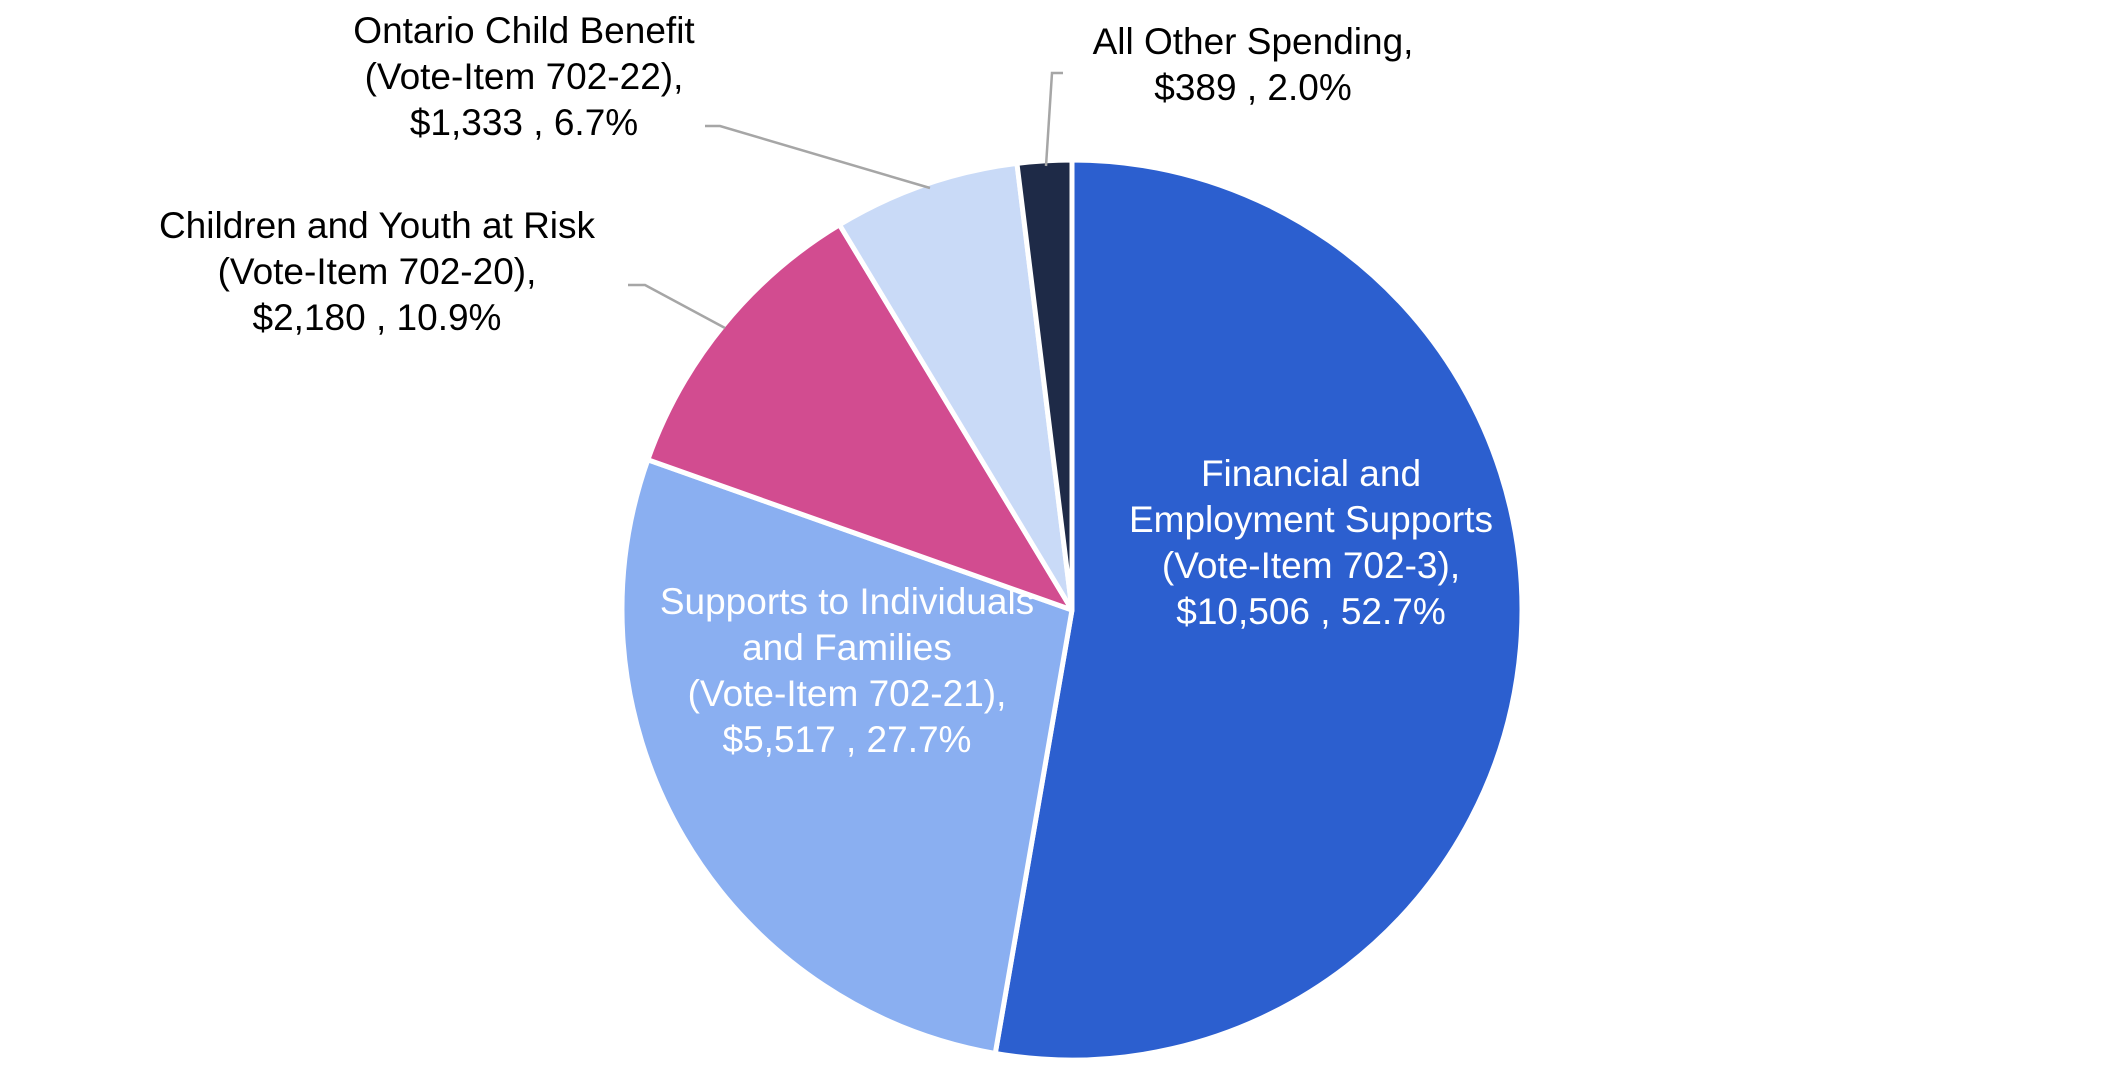 This screenshot has width=2126, height=1084. I want to click on slice-label-other: All Other Spending, $389 , 2.0%, so click(1253, 64).